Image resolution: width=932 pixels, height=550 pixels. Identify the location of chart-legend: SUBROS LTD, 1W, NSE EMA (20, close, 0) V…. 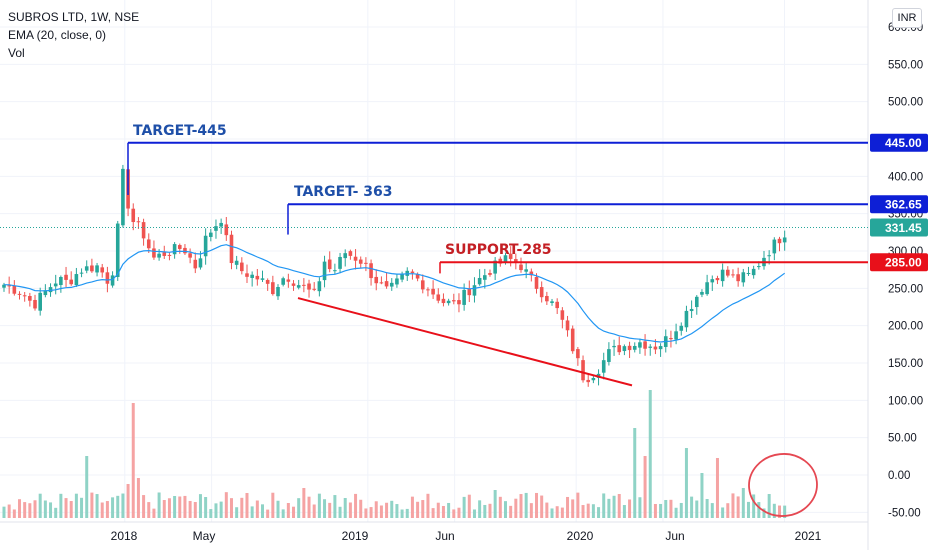
(73, 35).